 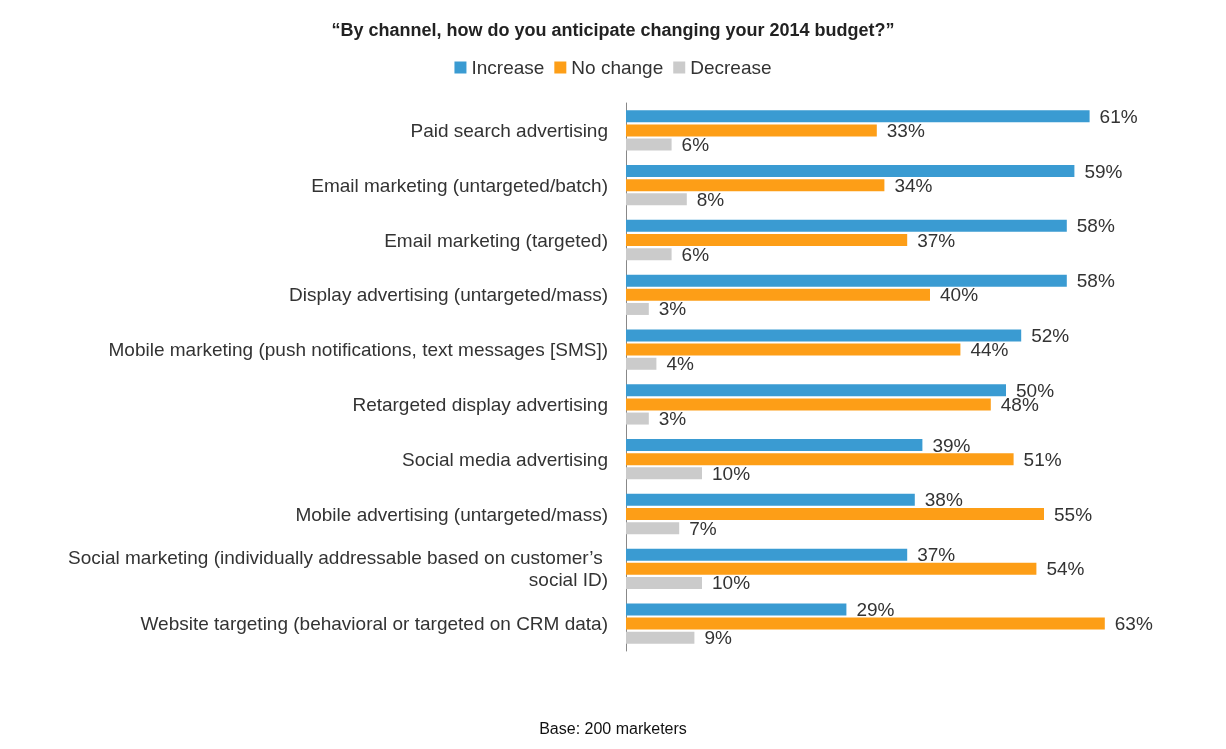 What do you see at coordinates (875, 609) in the screenshot?
I see `data-label: 29%` at bounding box center [875, 609].